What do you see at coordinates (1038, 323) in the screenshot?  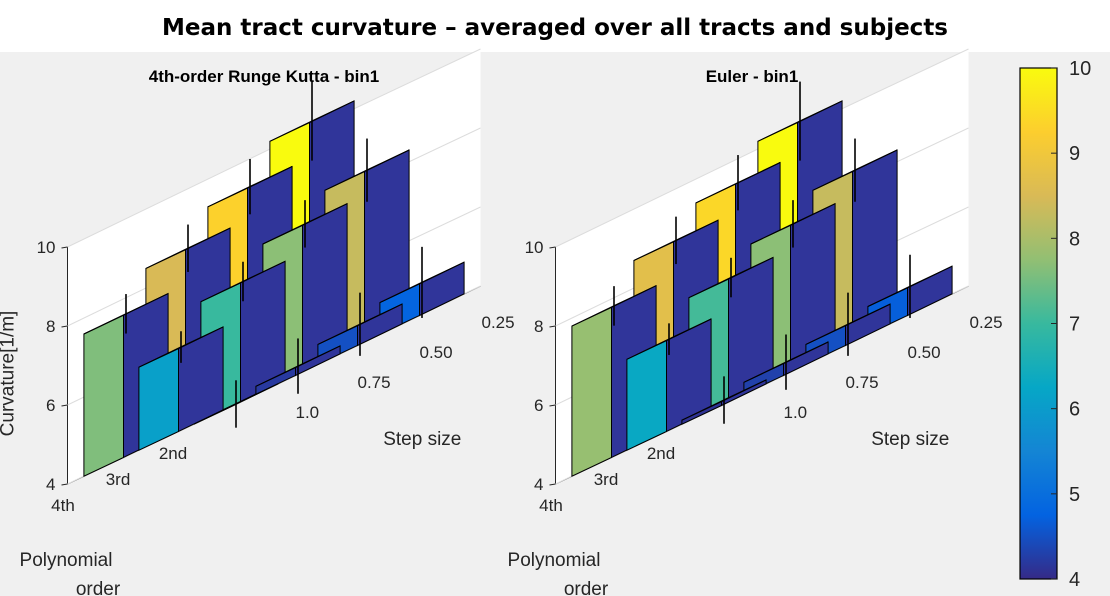 I see `colorbar-scale` at bounding box center [1038, 323].